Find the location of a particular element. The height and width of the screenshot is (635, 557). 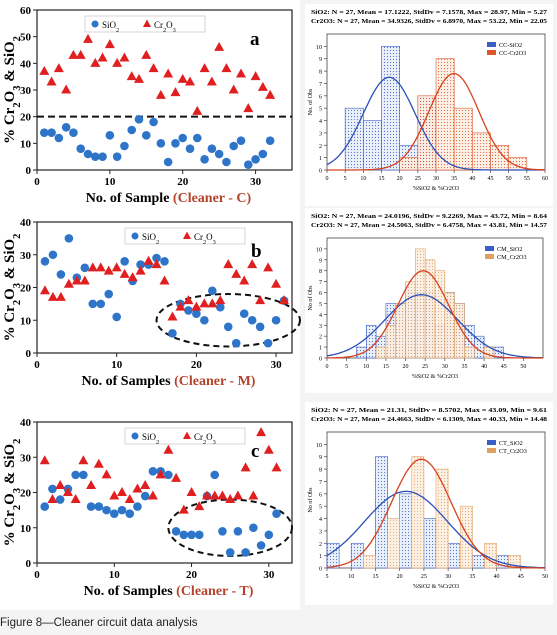

x-tick-label: 15 is located at coordinates (386, 367).